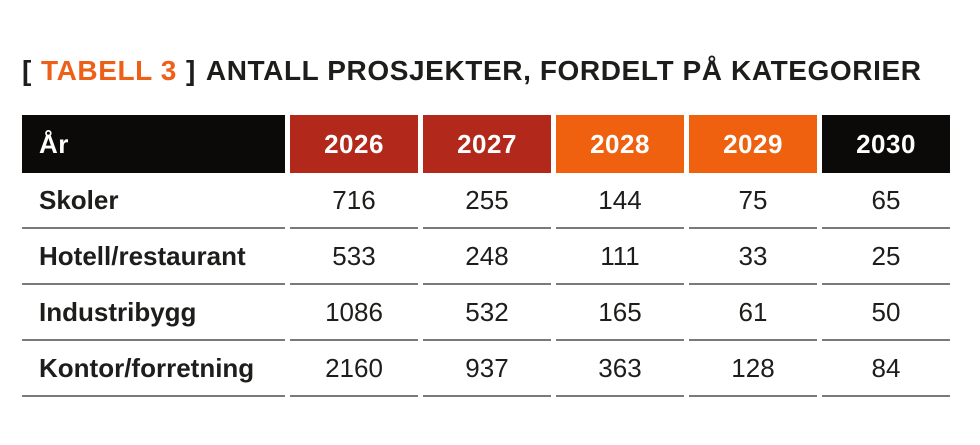  What do you see at coordinates (354, 369) in the screenshot?
I see `row-value: 2160` at bounding box center [354, 369].